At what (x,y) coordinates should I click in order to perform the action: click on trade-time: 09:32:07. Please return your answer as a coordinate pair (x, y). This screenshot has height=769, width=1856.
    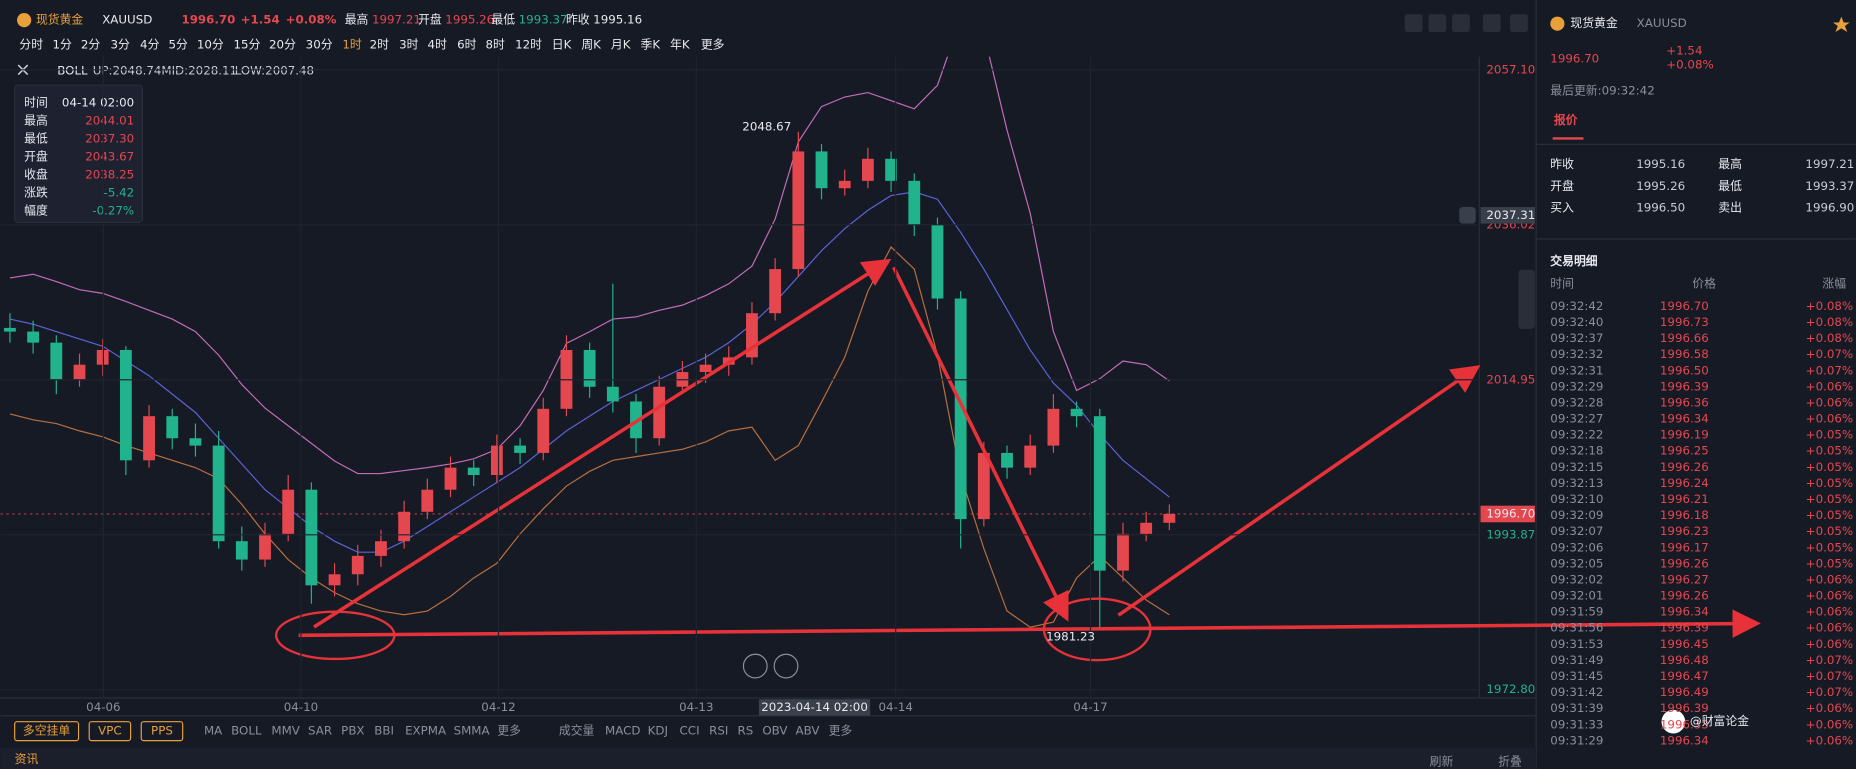
    Looking at the image, I should click on (1576, 531).